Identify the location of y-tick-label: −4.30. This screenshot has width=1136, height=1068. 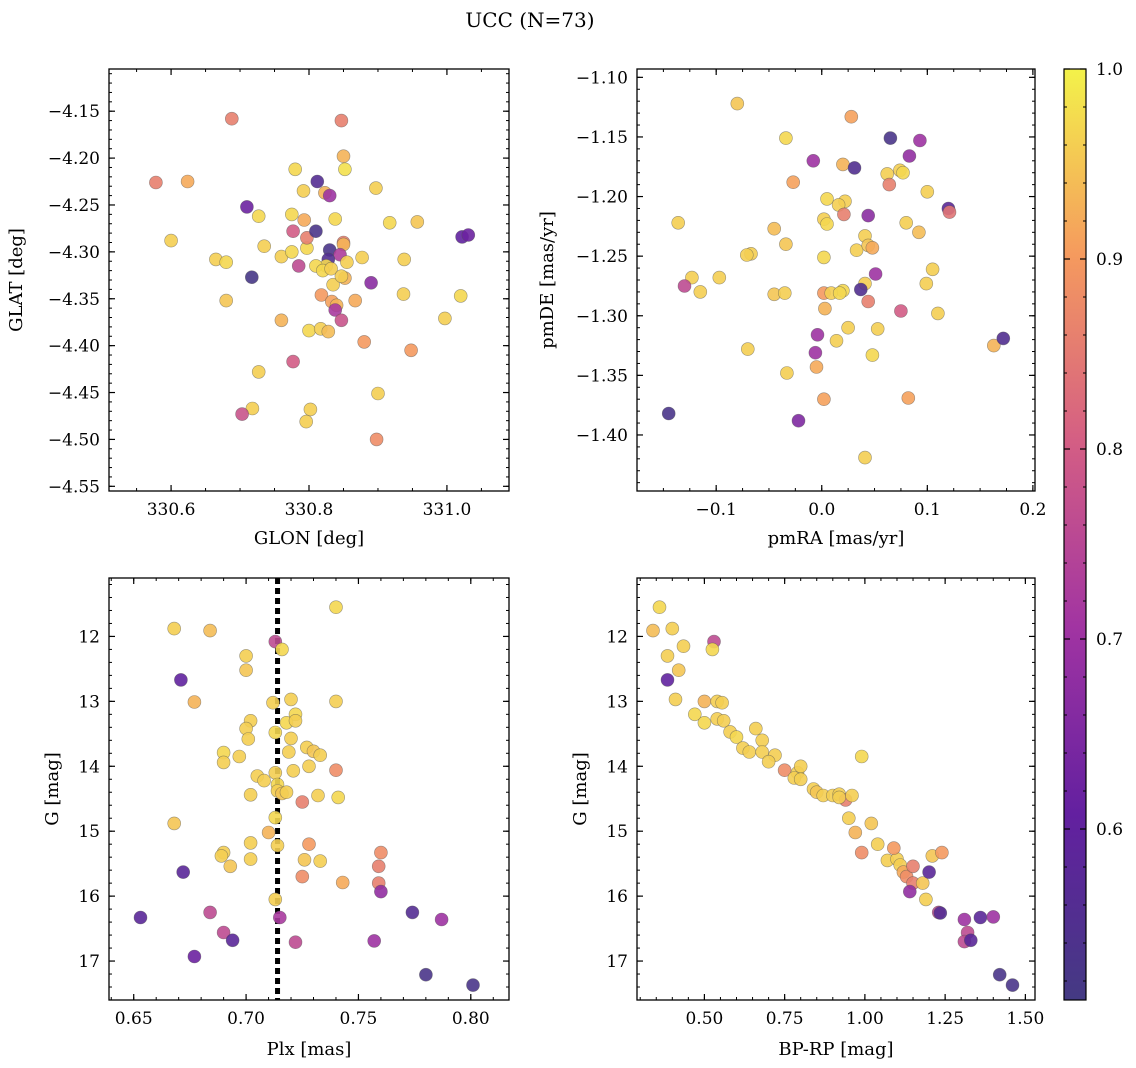
(74, 253).